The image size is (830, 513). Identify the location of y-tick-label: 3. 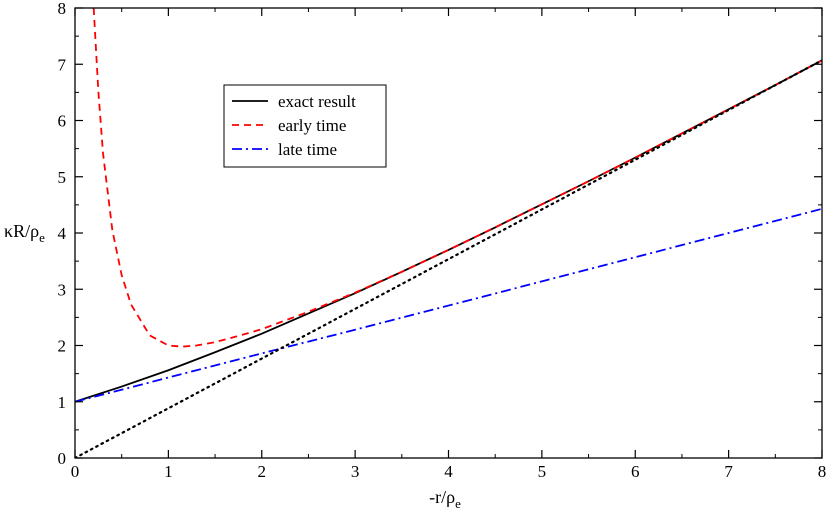
(62, 289).